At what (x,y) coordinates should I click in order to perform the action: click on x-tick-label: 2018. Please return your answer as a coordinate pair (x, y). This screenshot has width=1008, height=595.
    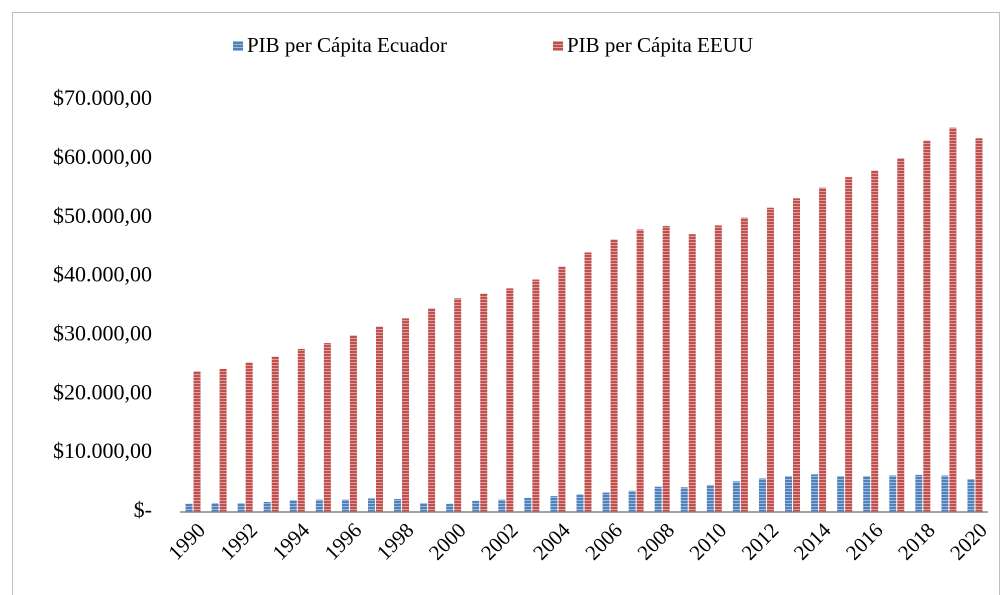
    Looking at the image, I should click on (916, 541).